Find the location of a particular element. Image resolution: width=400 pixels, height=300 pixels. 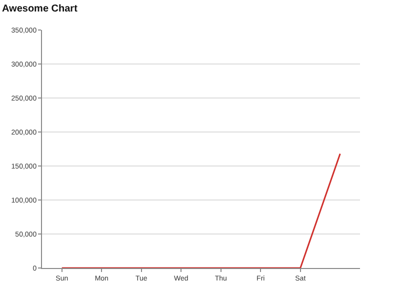

chart-title: Awesome Chart is located at coordinates (40, 9).